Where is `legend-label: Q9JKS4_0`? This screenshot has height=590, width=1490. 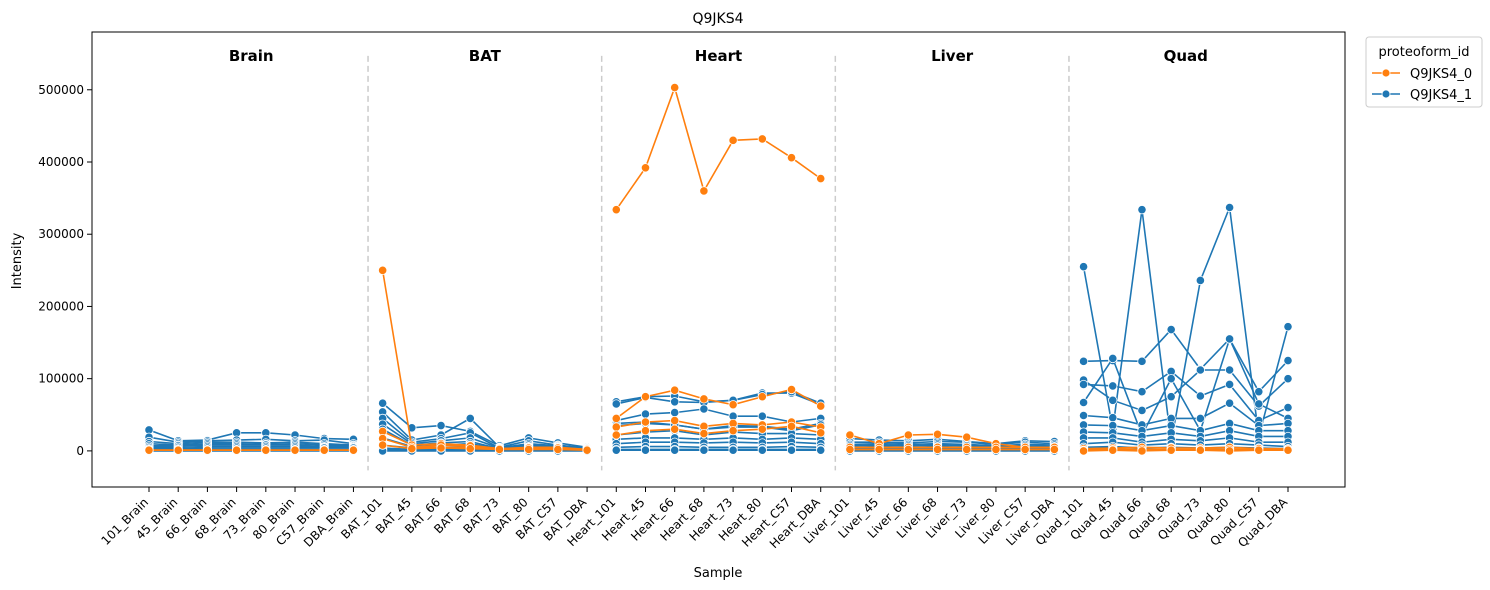 legend-label: Q9JKS4_0 is located at coordinates (1441, 74).